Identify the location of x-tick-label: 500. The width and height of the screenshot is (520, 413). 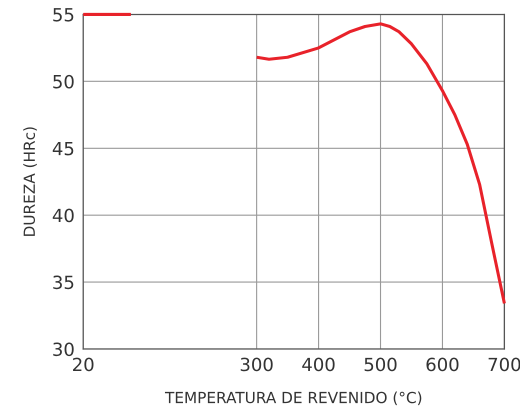
(380, 365).